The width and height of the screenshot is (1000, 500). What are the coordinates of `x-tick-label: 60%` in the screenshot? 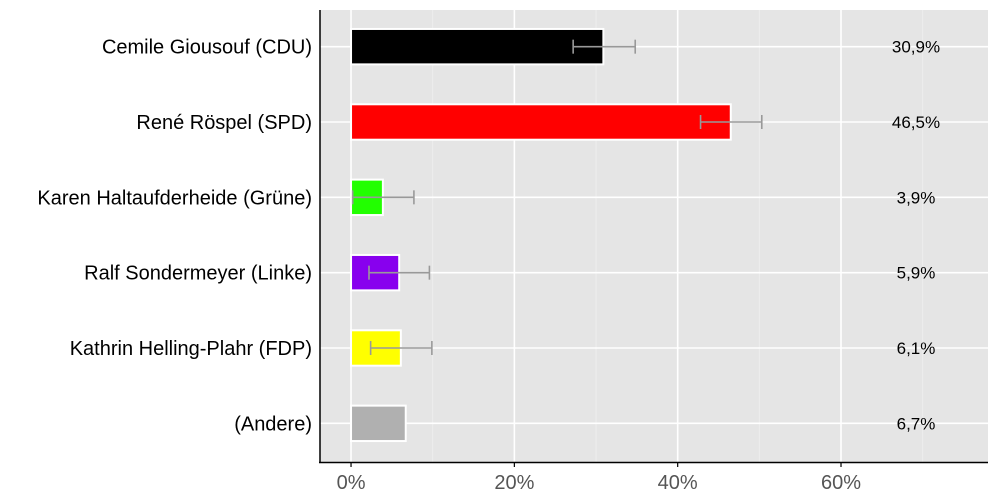 It's located at (841, 483).